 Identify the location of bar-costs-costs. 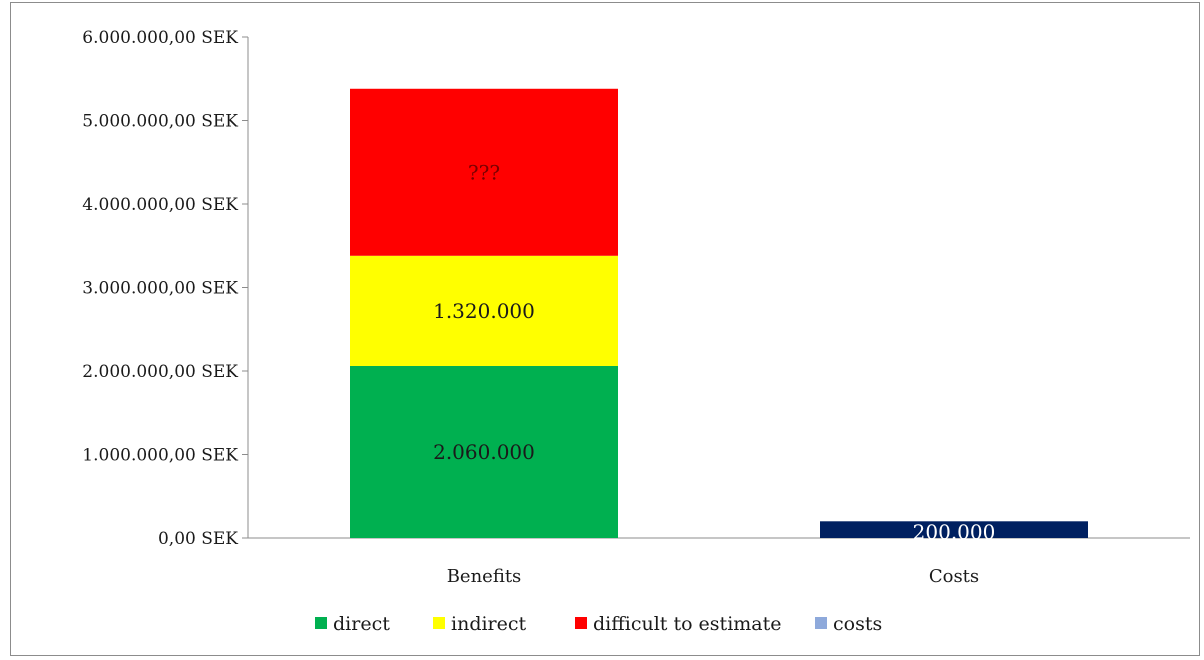
(954, 529).